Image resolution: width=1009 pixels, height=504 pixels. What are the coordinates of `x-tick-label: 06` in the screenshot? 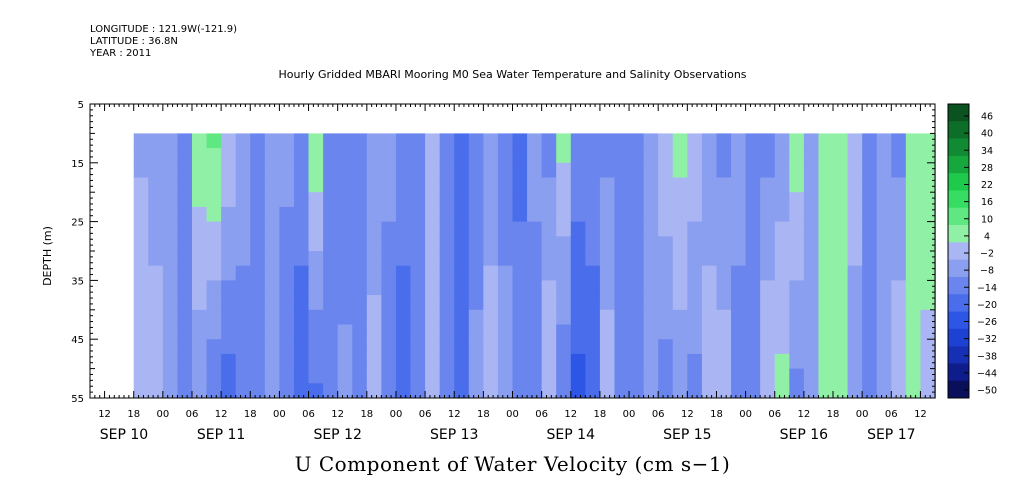 It's located at (541, 414).